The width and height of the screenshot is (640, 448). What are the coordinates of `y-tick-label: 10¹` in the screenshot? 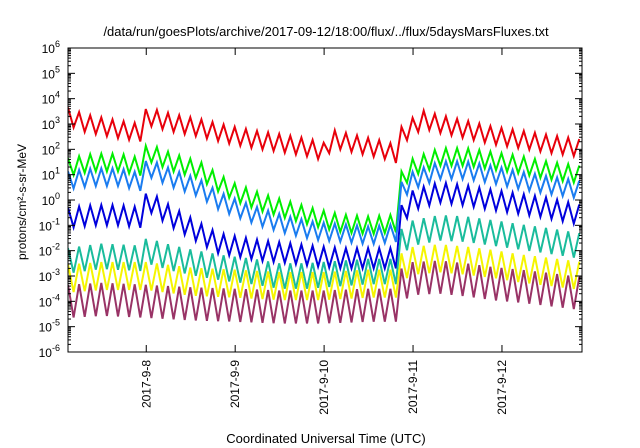 It's located at (51, 174).